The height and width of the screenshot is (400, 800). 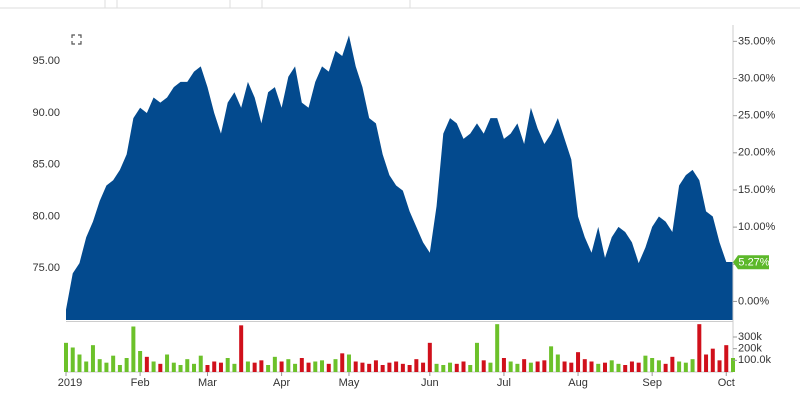 I want to click on x-tick-label: May, so click(x=349, y=383).